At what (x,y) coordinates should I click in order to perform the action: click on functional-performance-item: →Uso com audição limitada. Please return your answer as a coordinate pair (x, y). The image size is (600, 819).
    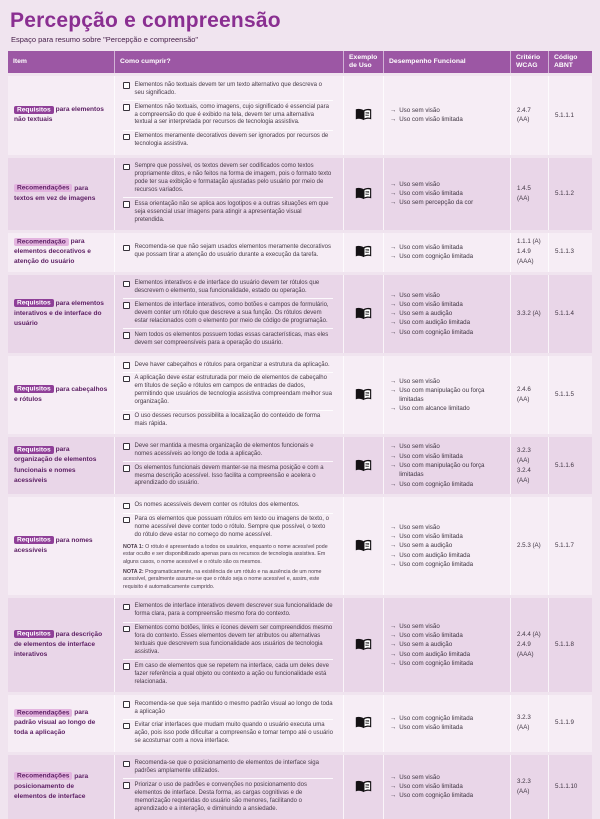
    Looking at the image, I should click on (447, 322).